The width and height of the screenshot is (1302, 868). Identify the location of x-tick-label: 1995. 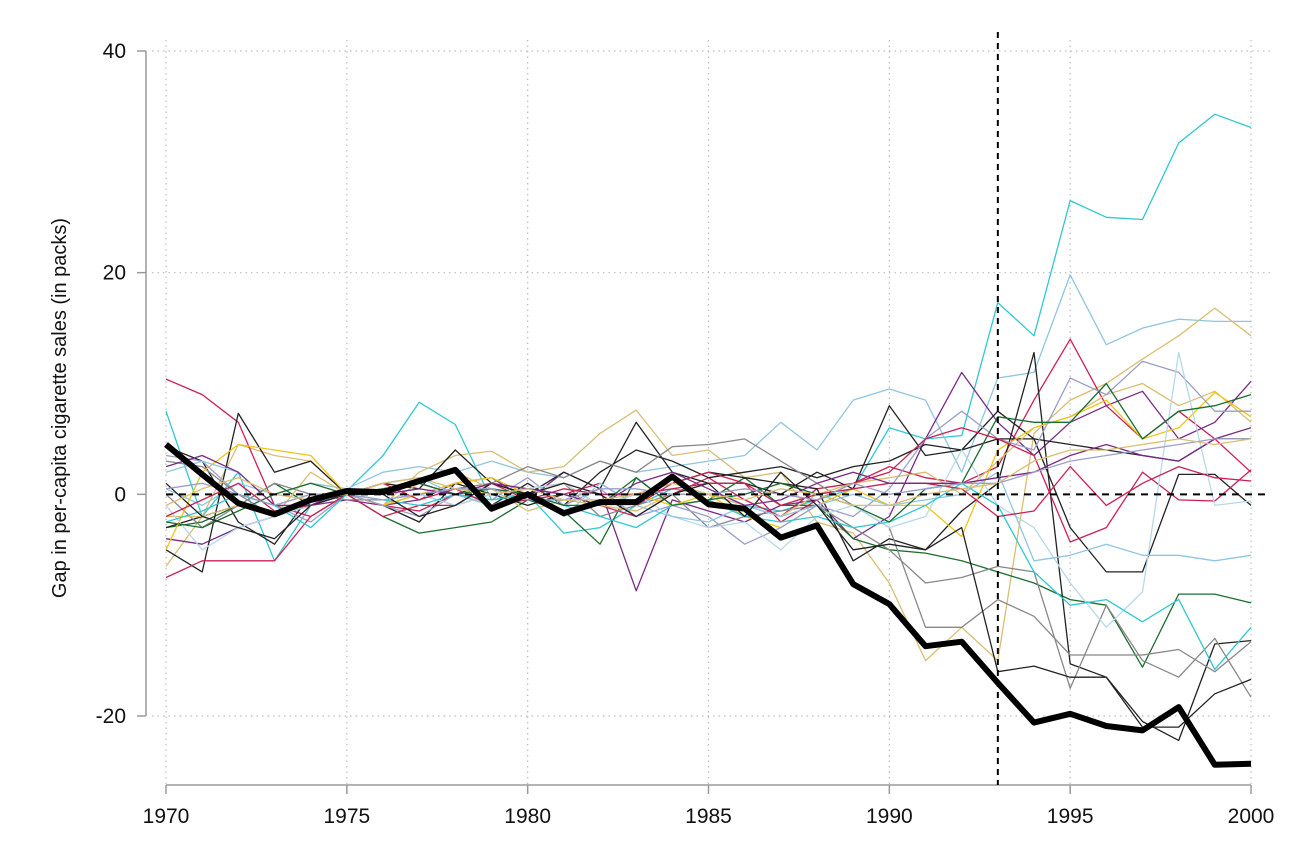
(1070, 816).